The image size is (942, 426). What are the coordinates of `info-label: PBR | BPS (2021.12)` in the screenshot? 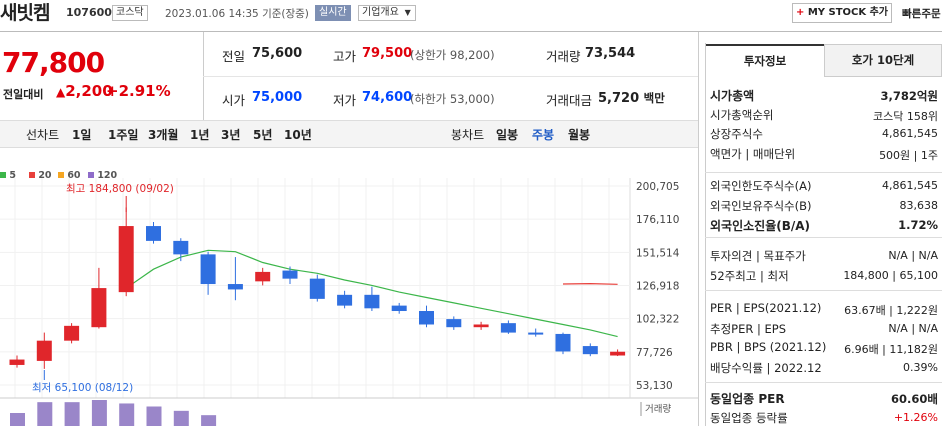 It's located at (768, 347).